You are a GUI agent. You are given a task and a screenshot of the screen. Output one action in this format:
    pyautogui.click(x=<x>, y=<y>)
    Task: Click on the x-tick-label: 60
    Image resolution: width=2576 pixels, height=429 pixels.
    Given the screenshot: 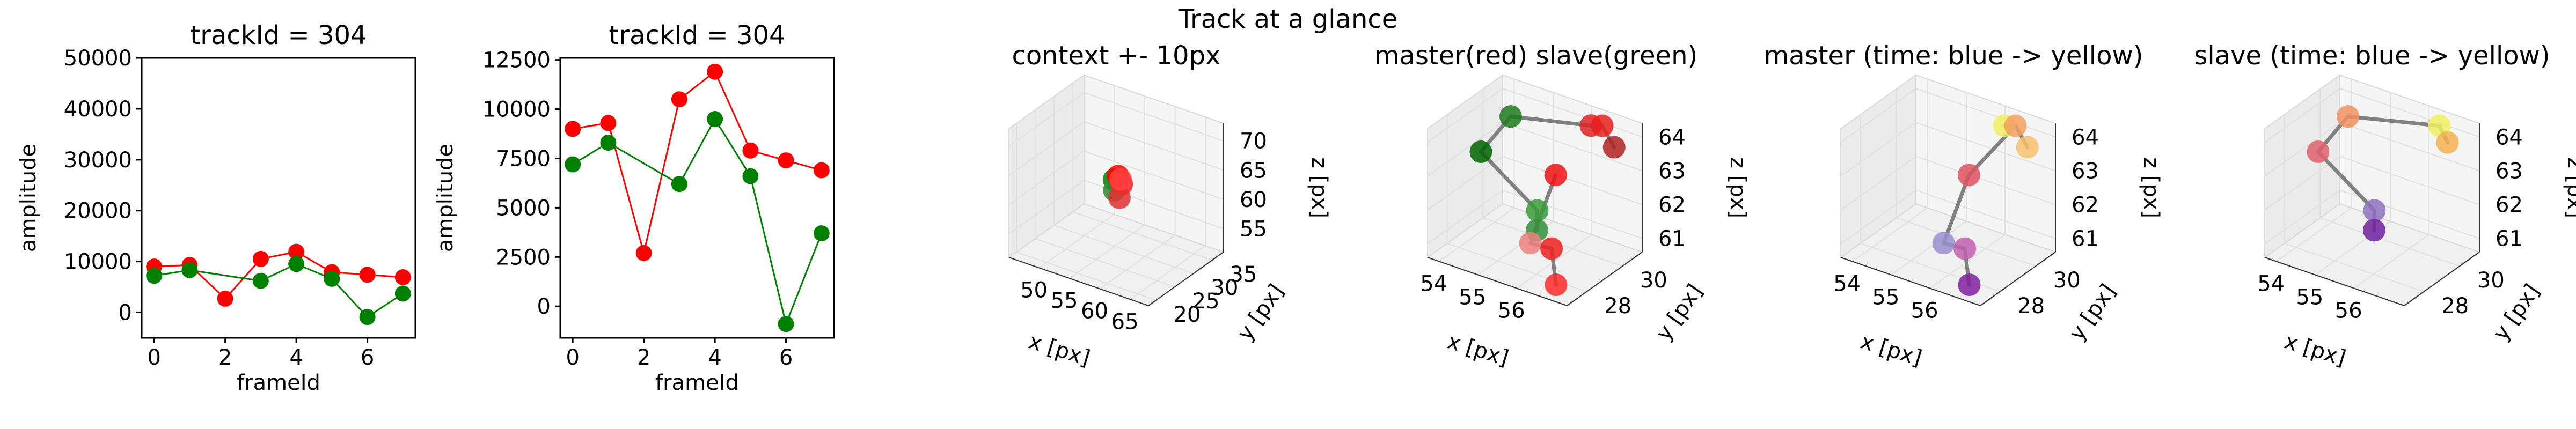 What is the action you would take?
    pyautogui.click(x=1094, y=311)
    